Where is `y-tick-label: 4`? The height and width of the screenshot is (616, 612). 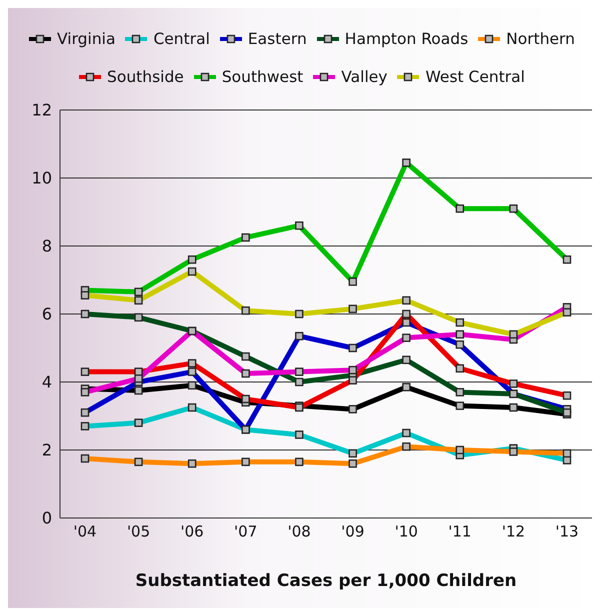
y-tick-label: 4 is located at coordinates (47, 382).